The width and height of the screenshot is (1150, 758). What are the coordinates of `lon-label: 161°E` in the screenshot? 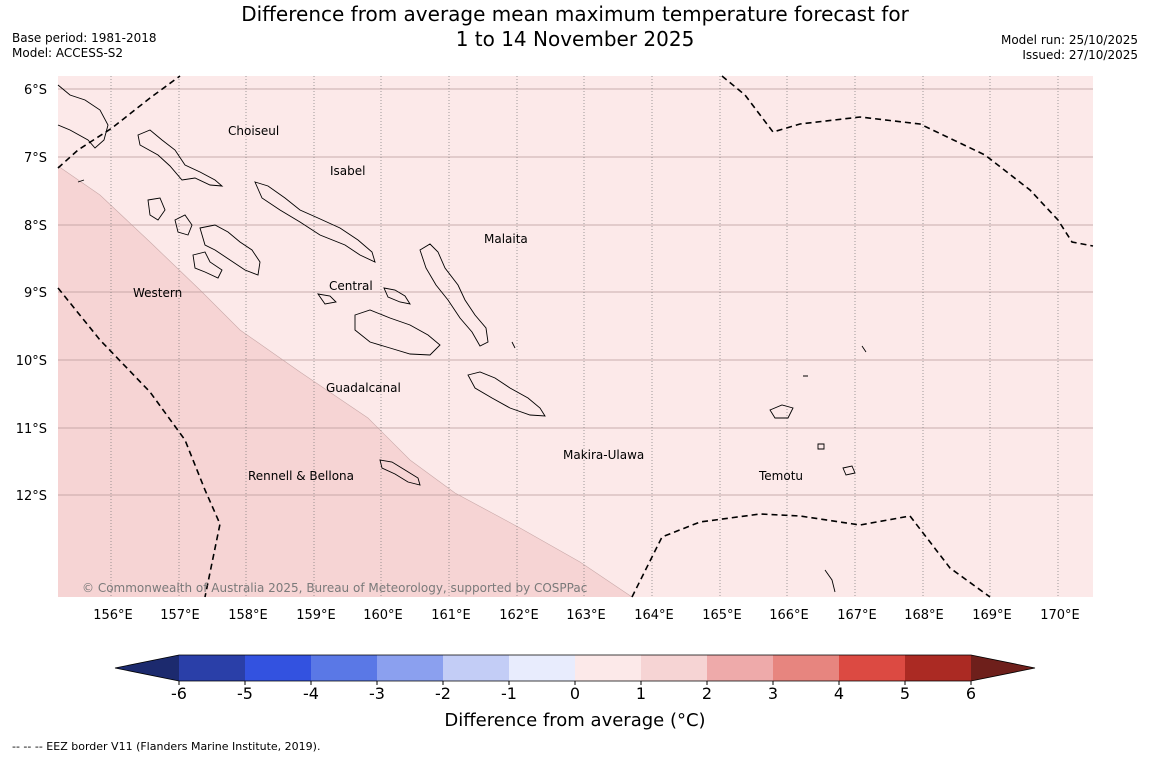 It's located at (451, 615).